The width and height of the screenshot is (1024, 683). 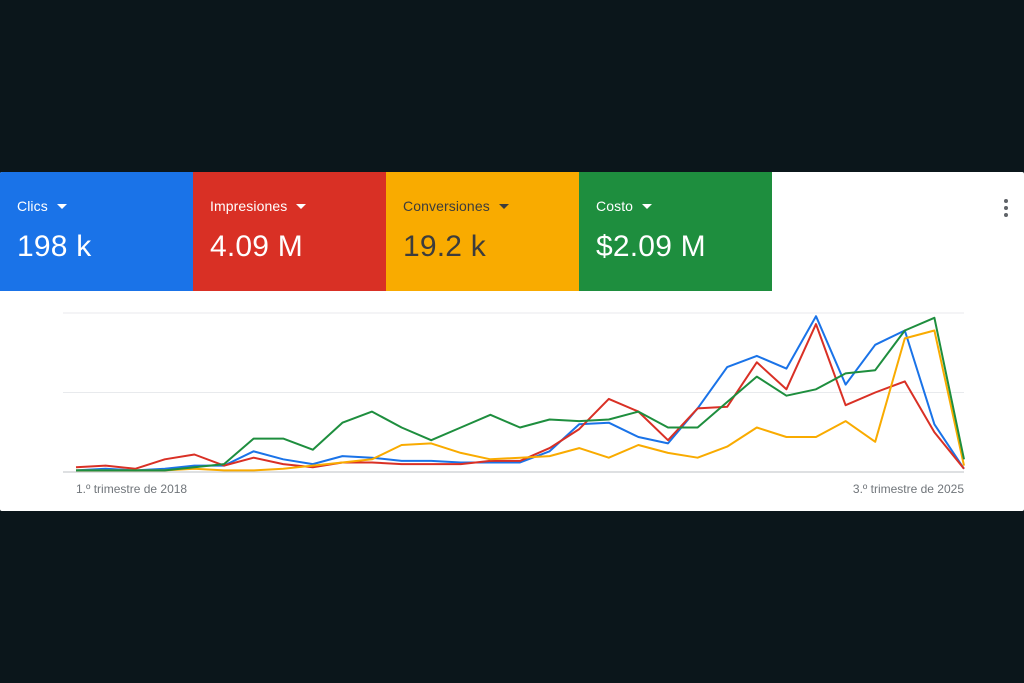 I want to click on metric-label: Conversiones, so click(x=446, y=206).